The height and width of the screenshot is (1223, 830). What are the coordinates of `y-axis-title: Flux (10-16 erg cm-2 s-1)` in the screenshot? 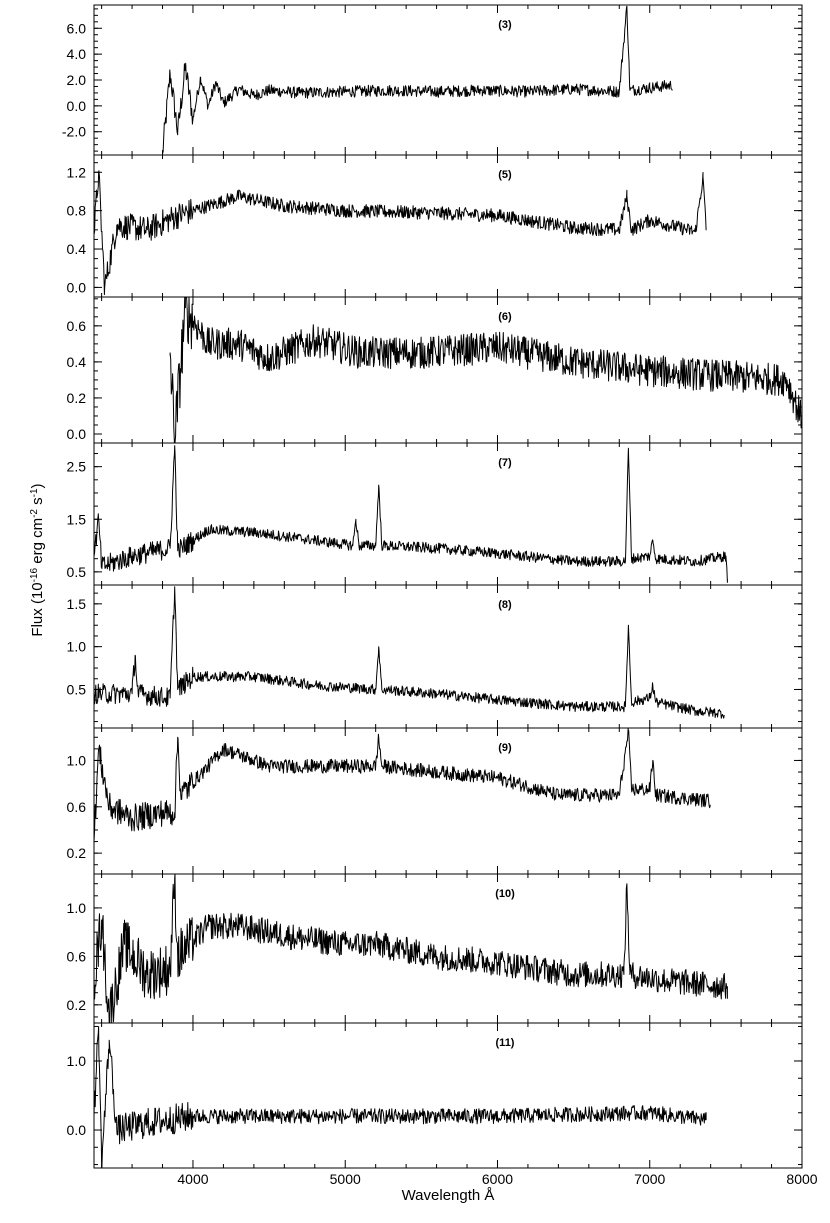 It's located at (38, 559).